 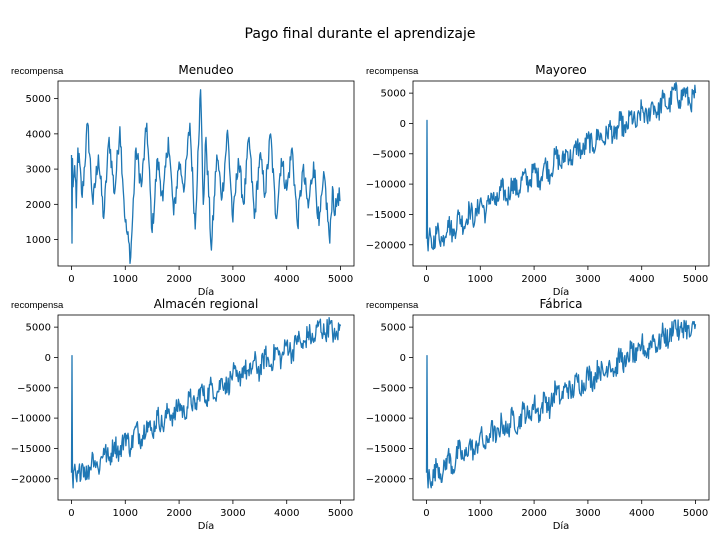 What do you see at coordinates (340, 513) in the screenshot?
I see `almacen-regional-xtick-label: 5000` at bounding box center [340, 513].